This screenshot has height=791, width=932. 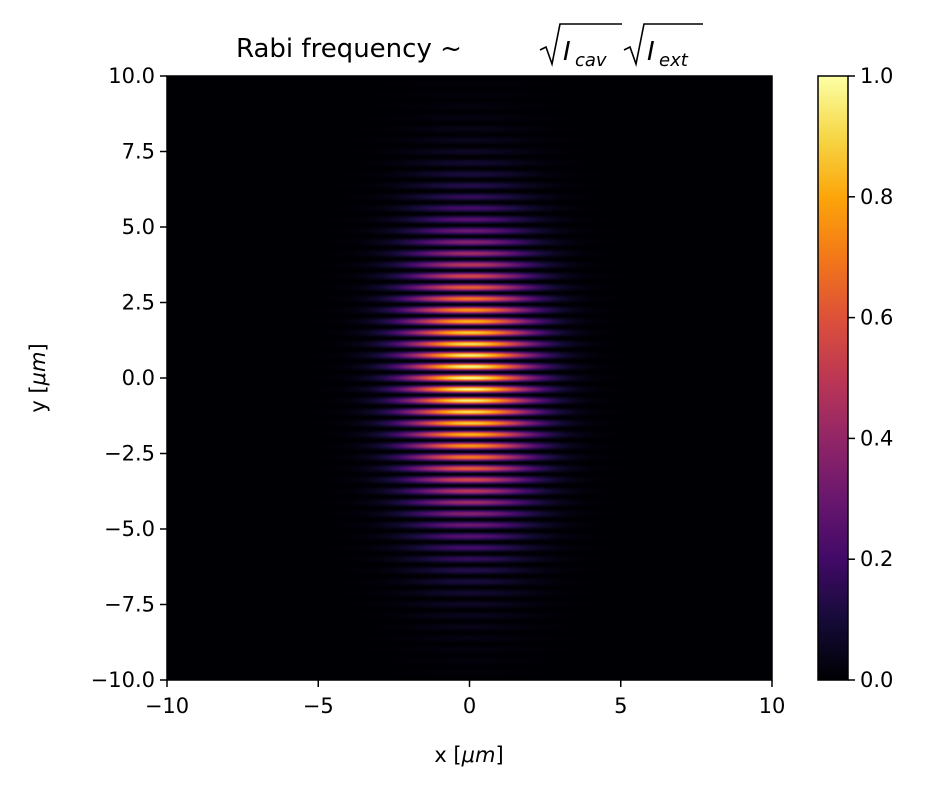 I want to click on chart-title: Rabi frequency ~ I cav I ext, so click(x=469, y=47).